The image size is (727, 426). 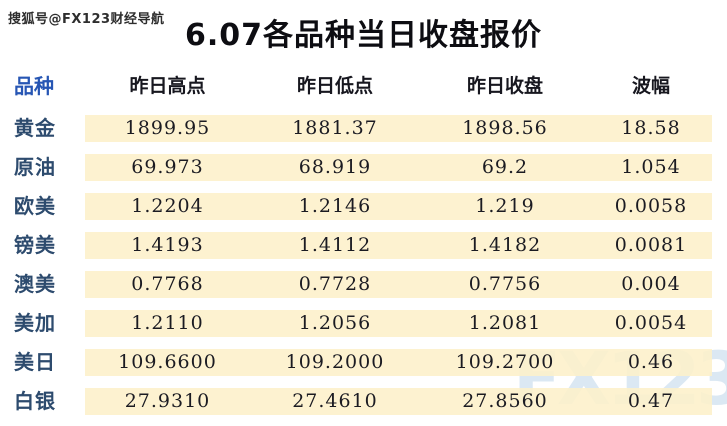 I want to click on source-watermark: 搜狐号@FX123财经导航, so click(x=86, y=19).